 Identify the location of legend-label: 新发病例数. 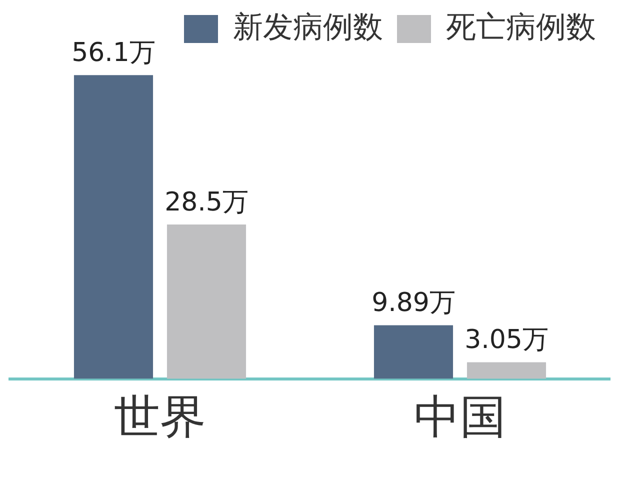
(308, 27).